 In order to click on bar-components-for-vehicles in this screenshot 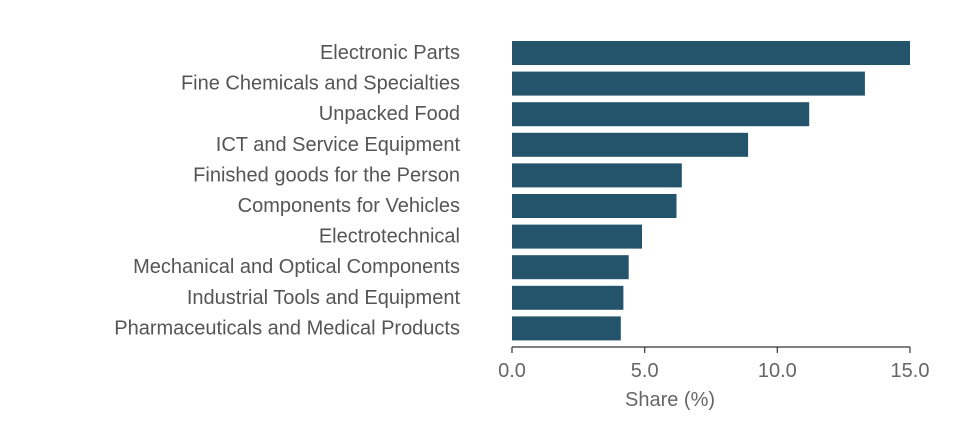, I will do `click(594, 206)`.